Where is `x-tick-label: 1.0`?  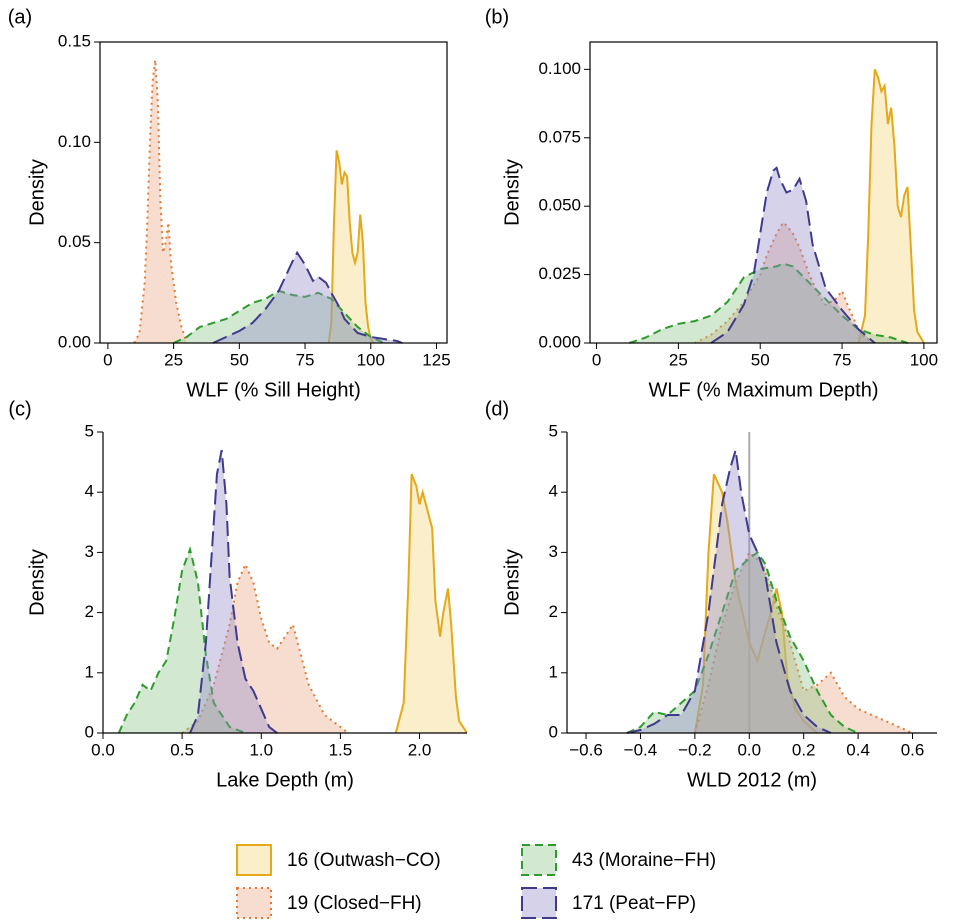 x-tick-label: 1.0 is located at coordinates (261, 749).